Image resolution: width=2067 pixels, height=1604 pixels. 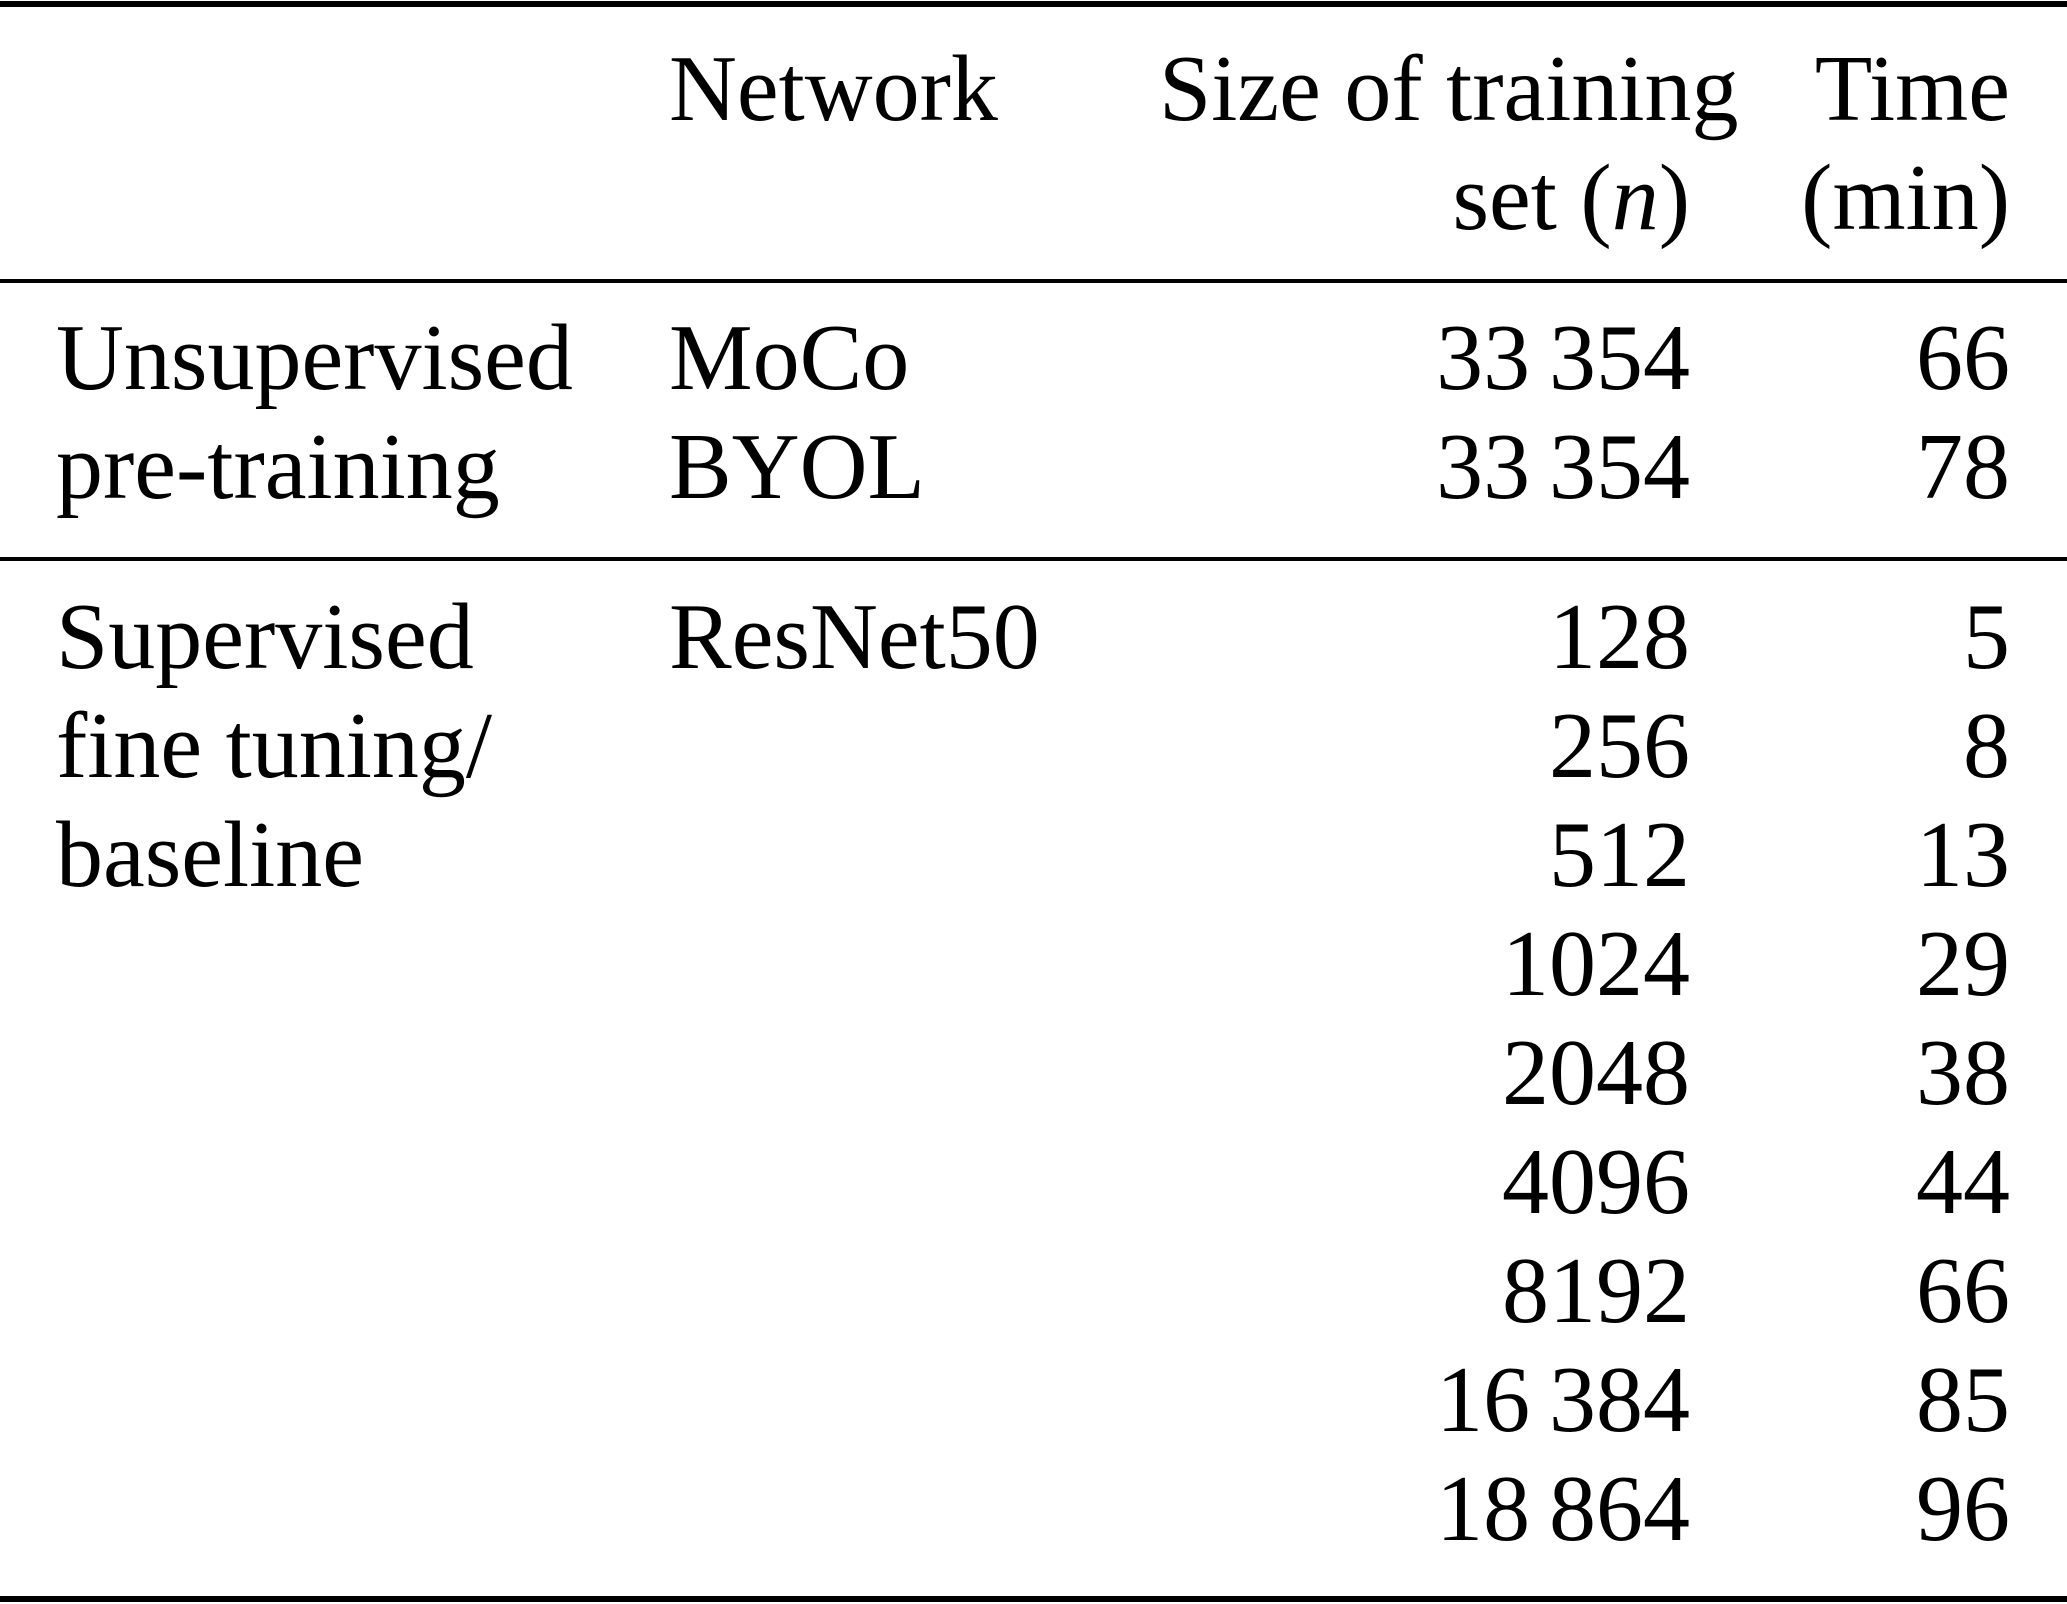 I want to click on header-training-size-cell: Size of training set (n), so click(x=1449, y=144).